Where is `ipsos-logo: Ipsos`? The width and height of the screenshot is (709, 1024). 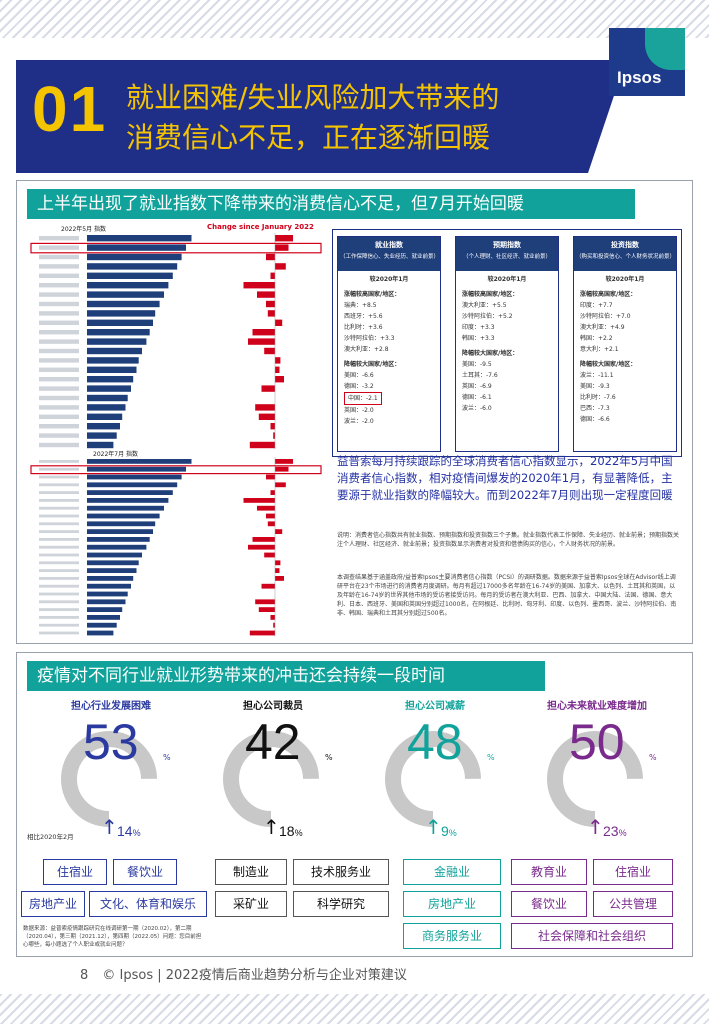 ipsos-logo: Ipsos is located at coordinates (647, 62).